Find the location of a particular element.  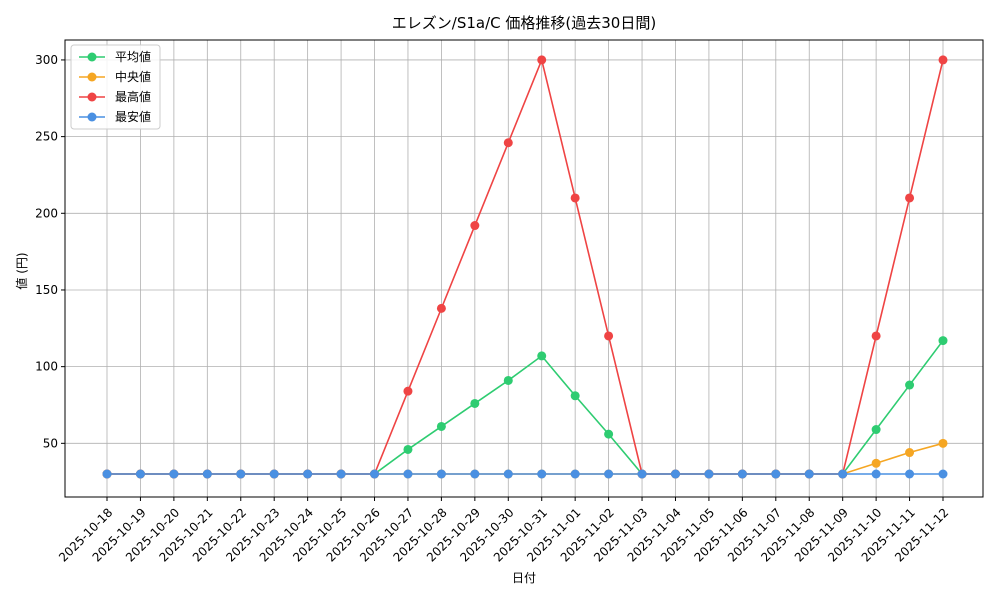

legend-label: 中央値 is located at coordinates (133, 76).